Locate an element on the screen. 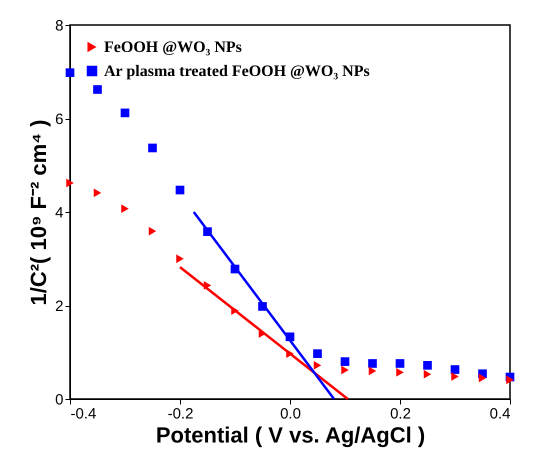 This screenshot has height=459, width=533. y-tick-label: 2 is located at coordinates (59, 306).